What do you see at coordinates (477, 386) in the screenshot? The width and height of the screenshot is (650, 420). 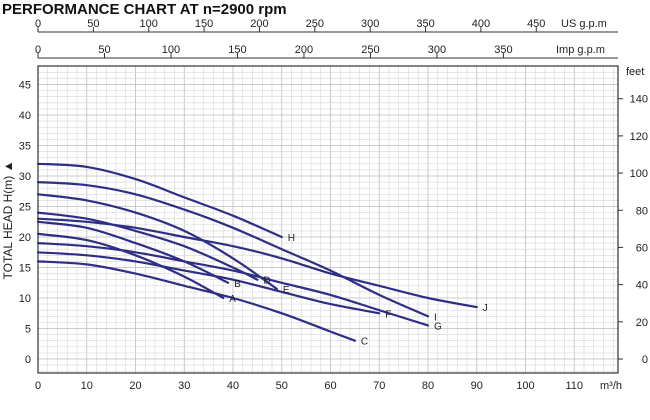 I see `x-tick-label: 90` at bounding box center [477, 386].